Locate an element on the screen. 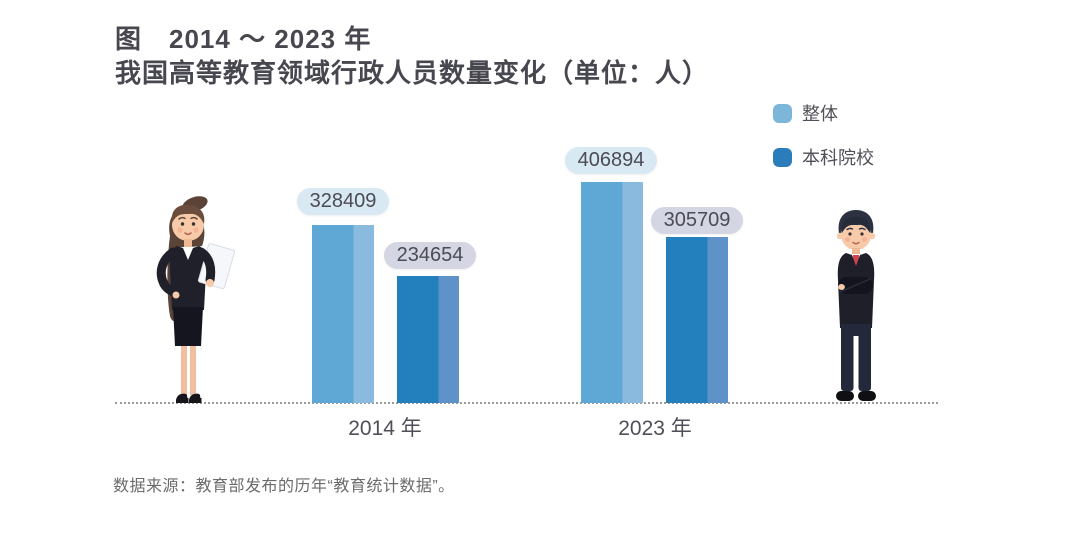 The height and width of the screenshot is (549, 1080). bar-2014-overall is located at coordinates (343, 314).